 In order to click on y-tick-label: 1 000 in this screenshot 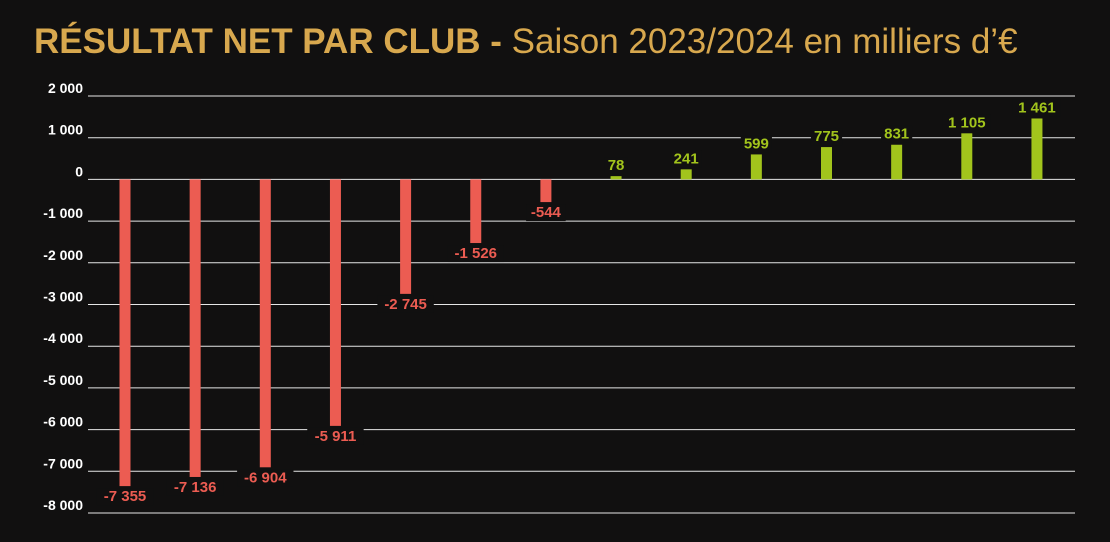, I will do `click(65, 130)`.